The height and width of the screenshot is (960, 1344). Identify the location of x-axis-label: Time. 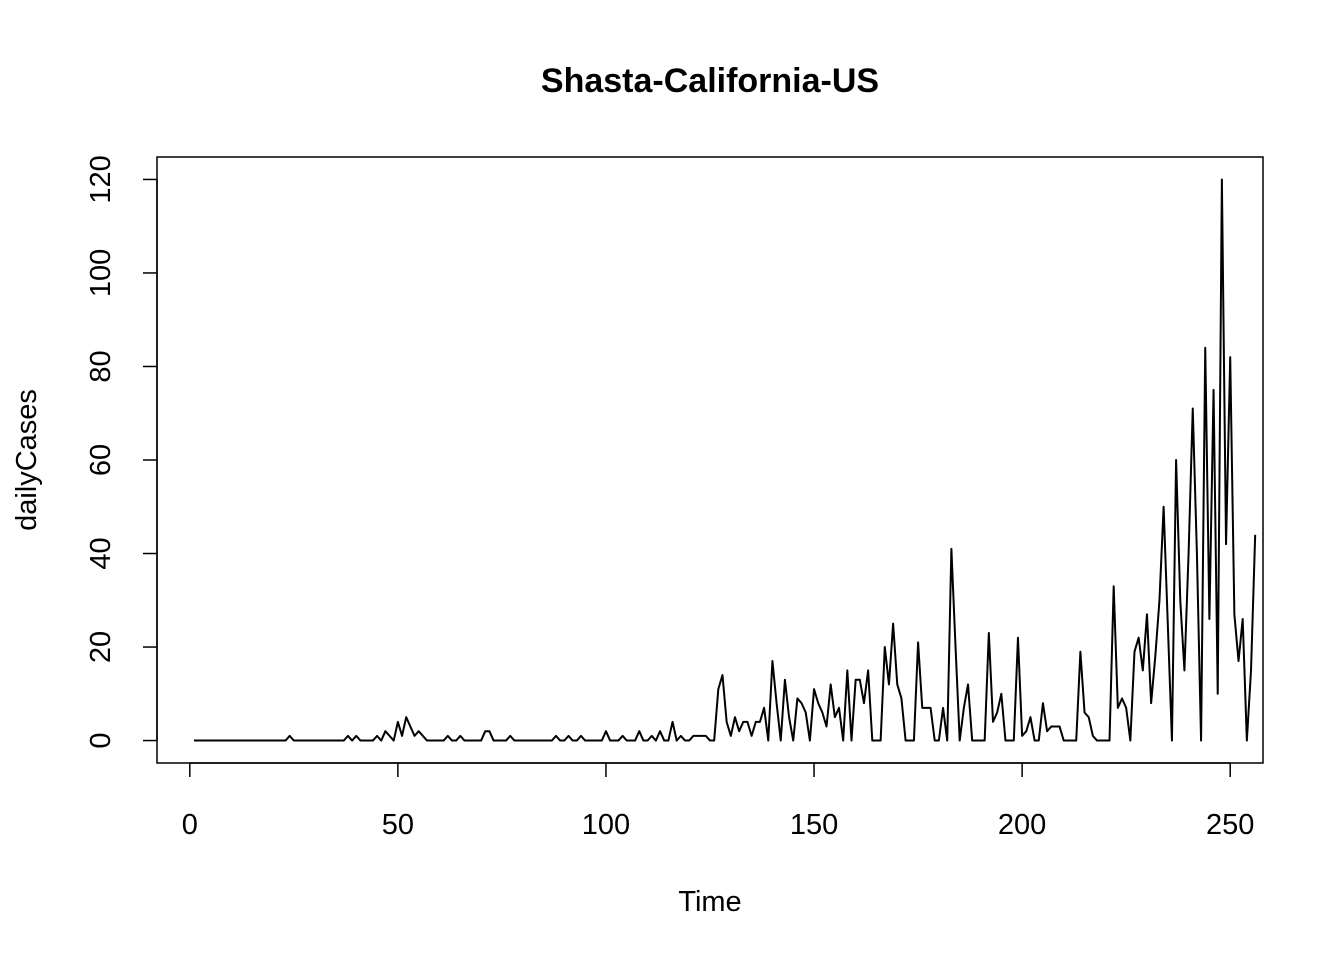
(709, 902).